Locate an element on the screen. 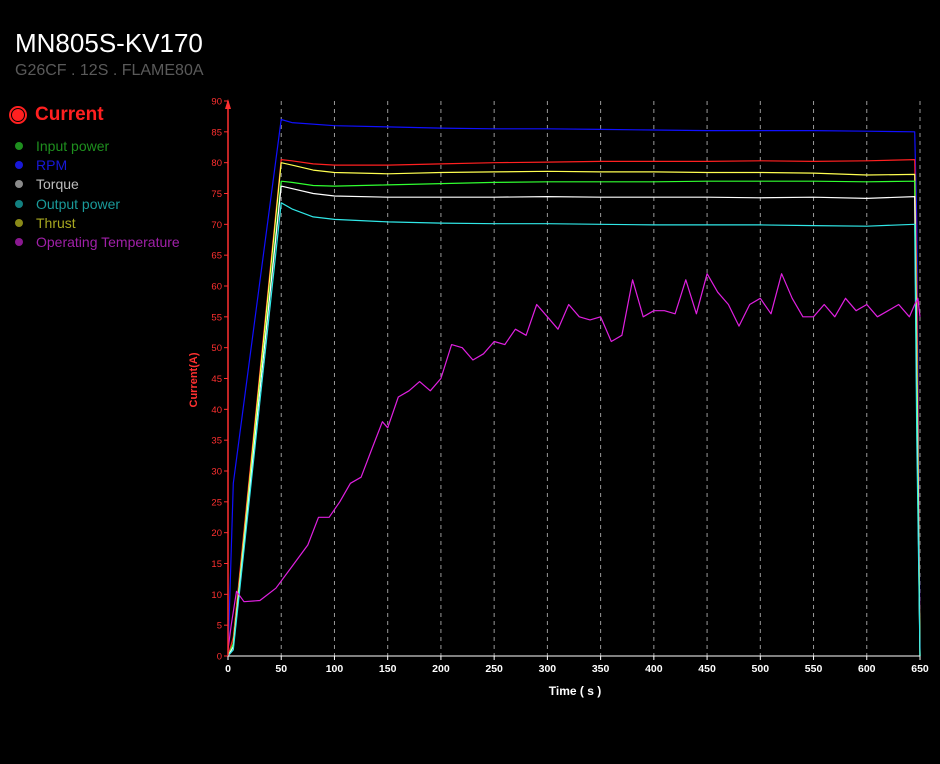 This screenshot has height=764, width=940. legend-label: Input power is located at coordinates (73, 145).